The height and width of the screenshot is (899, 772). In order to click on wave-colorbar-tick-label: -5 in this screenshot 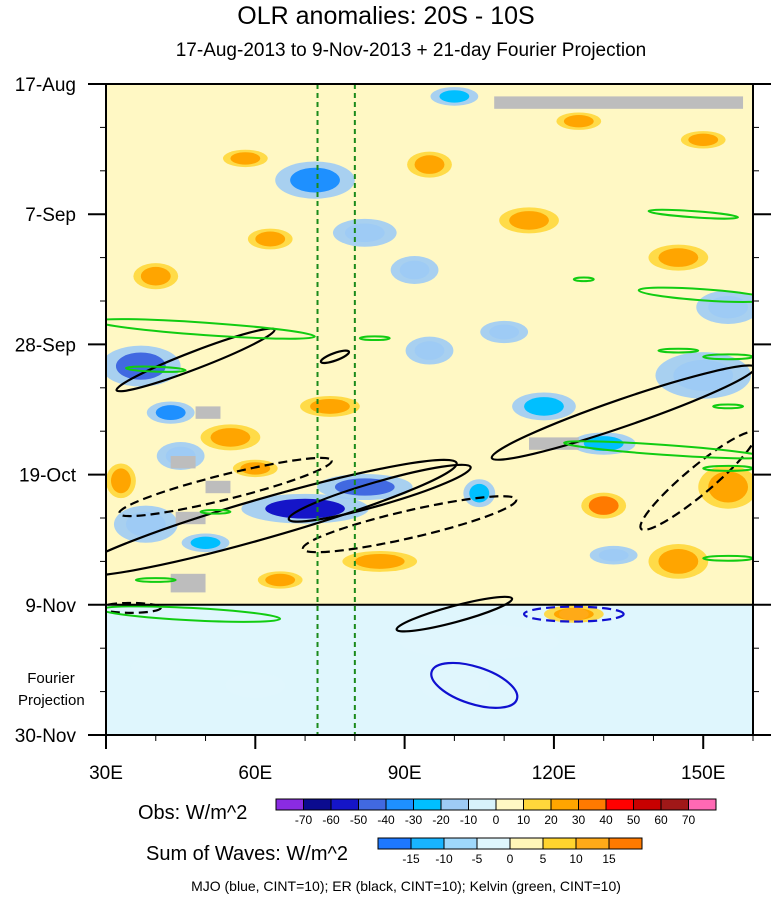, I will do `click(477, 859)`.